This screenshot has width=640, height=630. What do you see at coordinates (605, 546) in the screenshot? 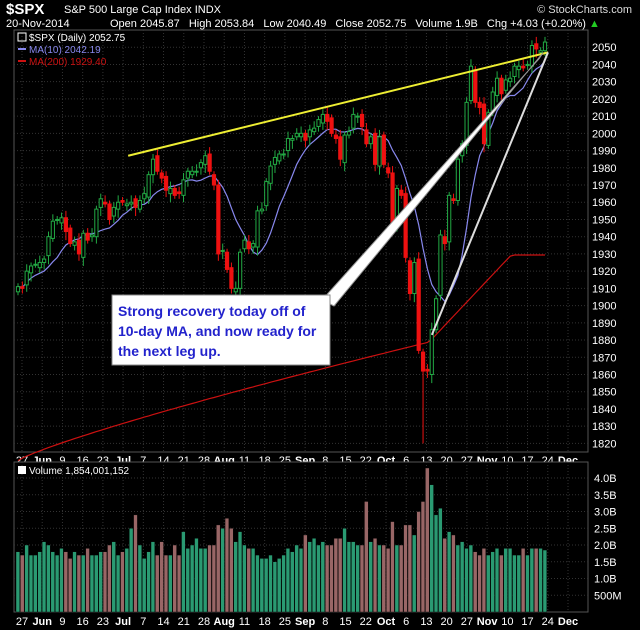
I see `volume-tick-label: 2.0B` at bounding box center [605, 546].